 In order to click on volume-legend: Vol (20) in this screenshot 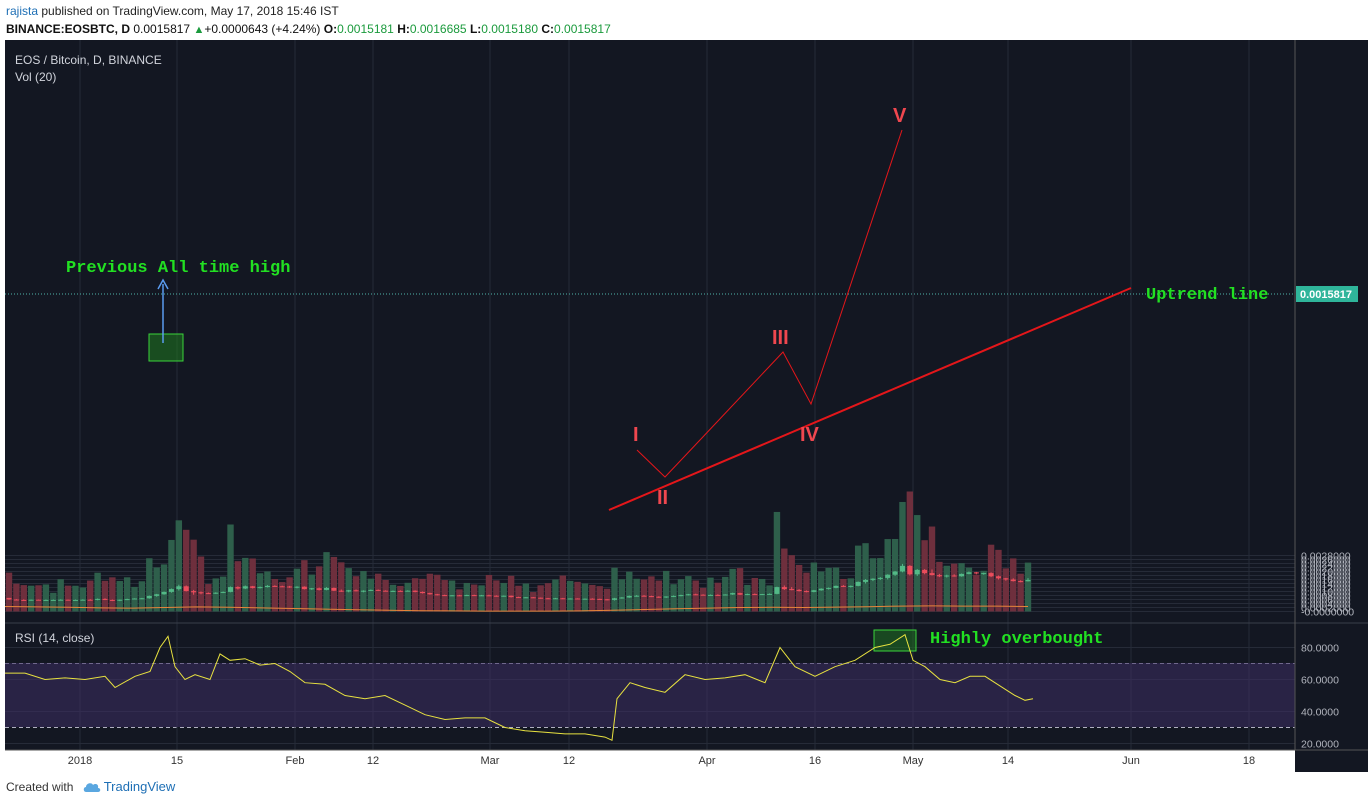, I will do `click(35, 77)`.